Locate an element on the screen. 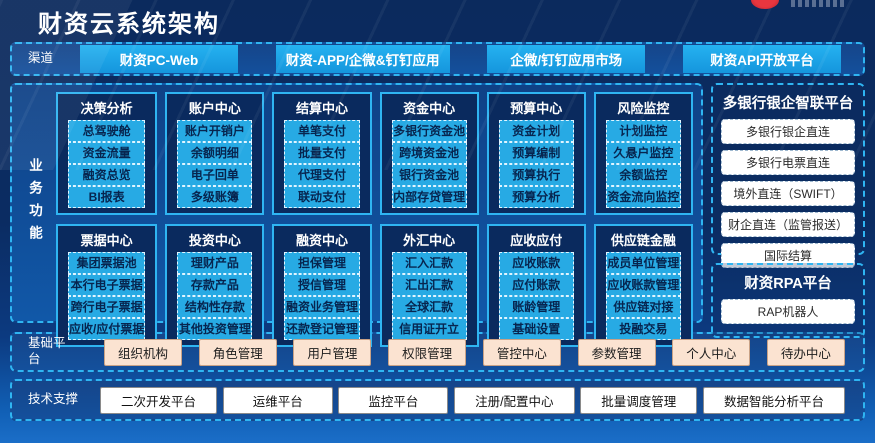 The image size is (875, 443). module-item-button: 跨境资金池 is located at coordinates (429, 153).